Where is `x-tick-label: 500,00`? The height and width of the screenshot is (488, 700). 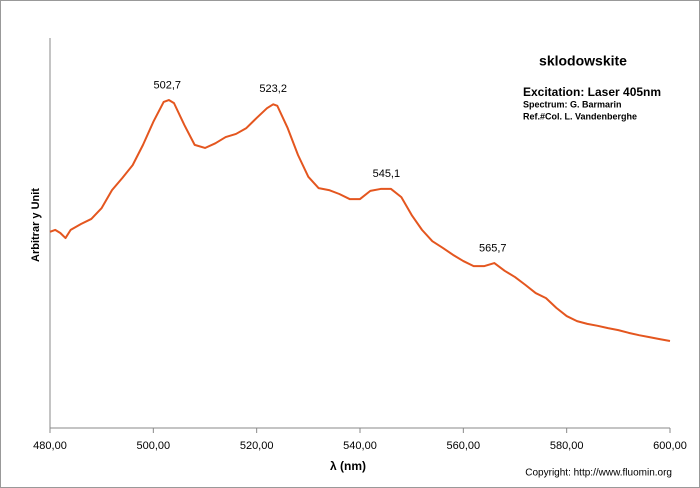 x-tick-label: 500,00 is located at coordinates (154, 446).